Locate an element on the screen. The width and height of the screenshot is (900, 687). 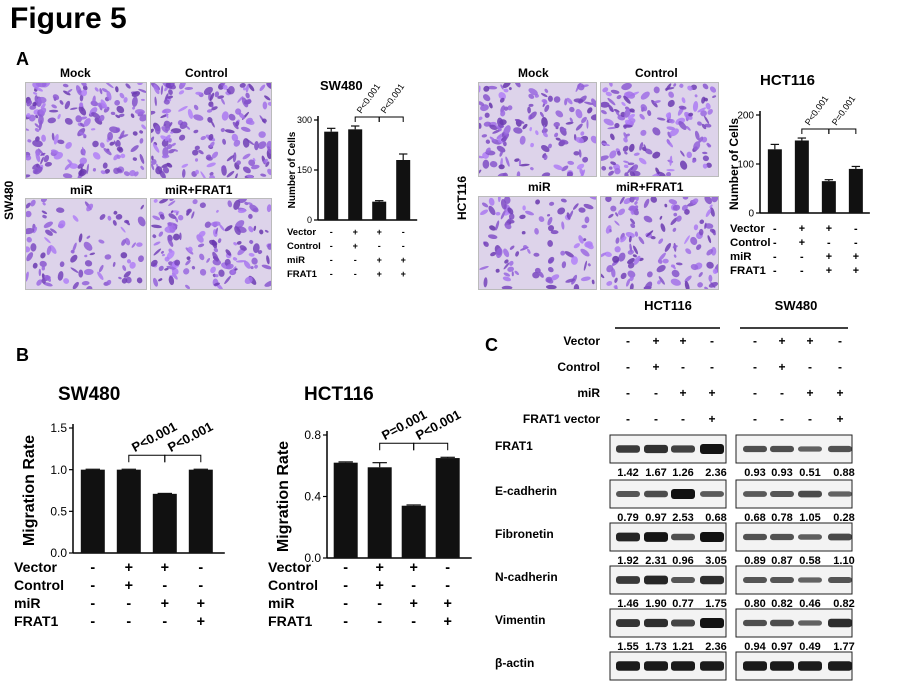
hct116-image-label-mir-frat1: miR+FRAT1 is located at coordinates (650, 187).